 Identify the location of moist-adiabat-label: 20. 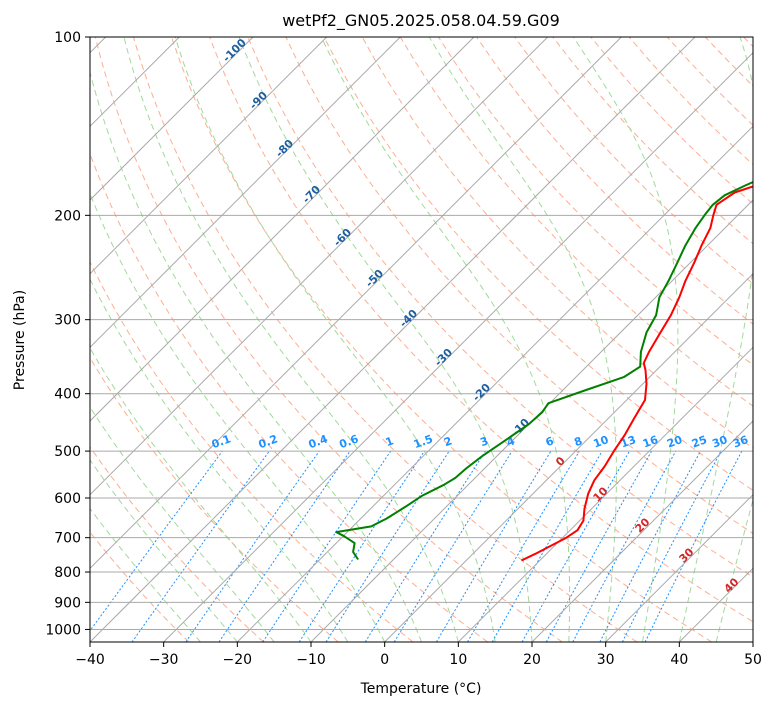
(643, 525).